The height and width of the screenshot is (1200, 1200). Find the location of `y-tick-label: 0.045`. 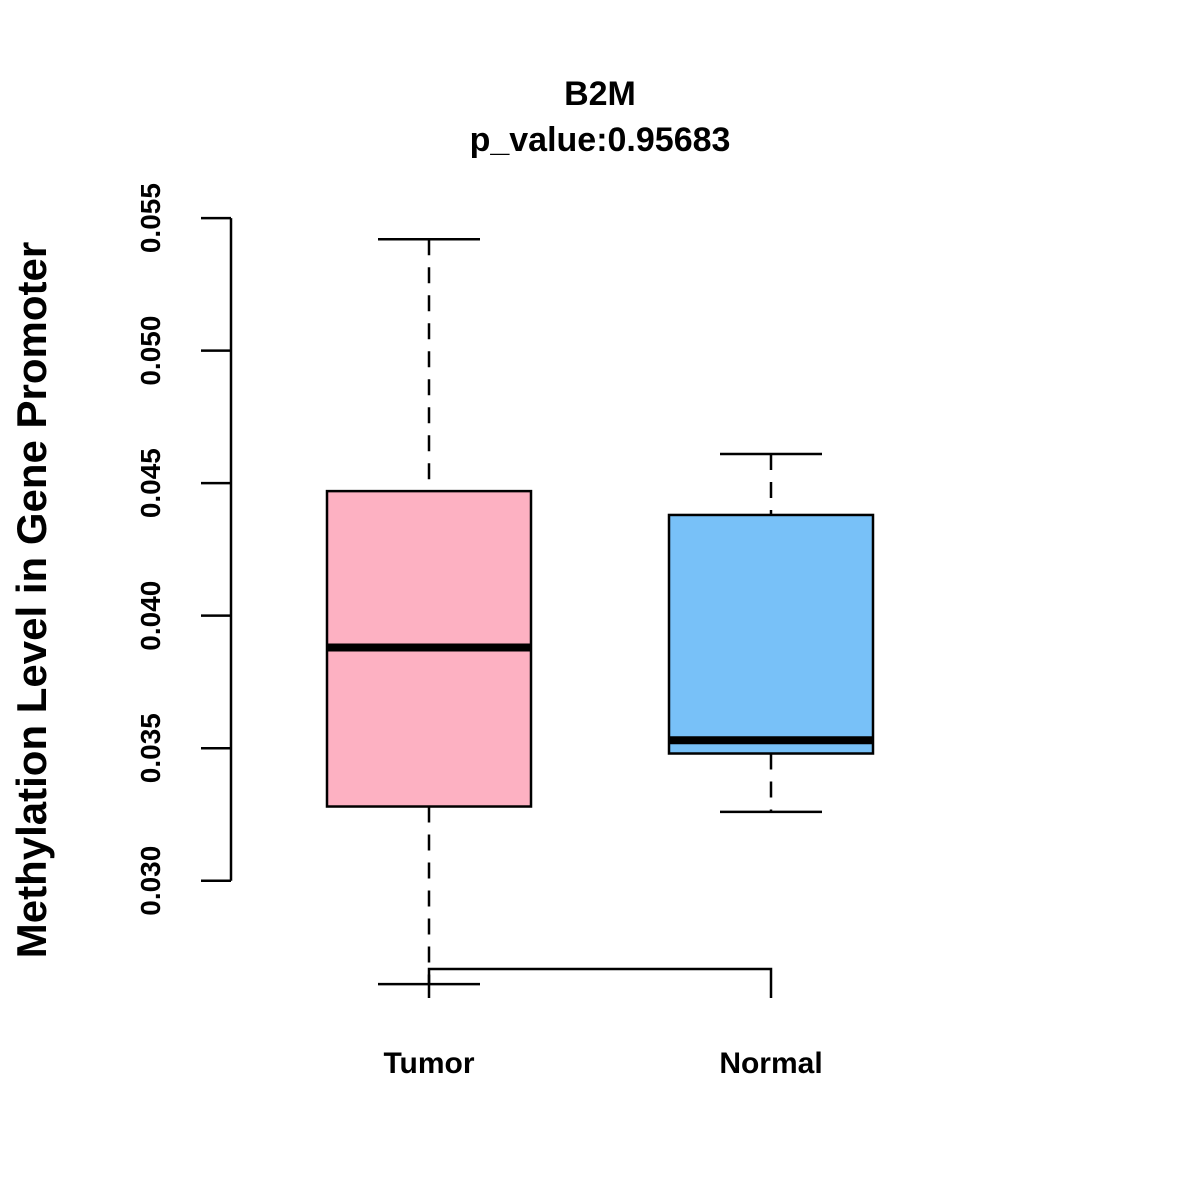

y-tick-label: 0.045 is located at coordinates (150, 483).